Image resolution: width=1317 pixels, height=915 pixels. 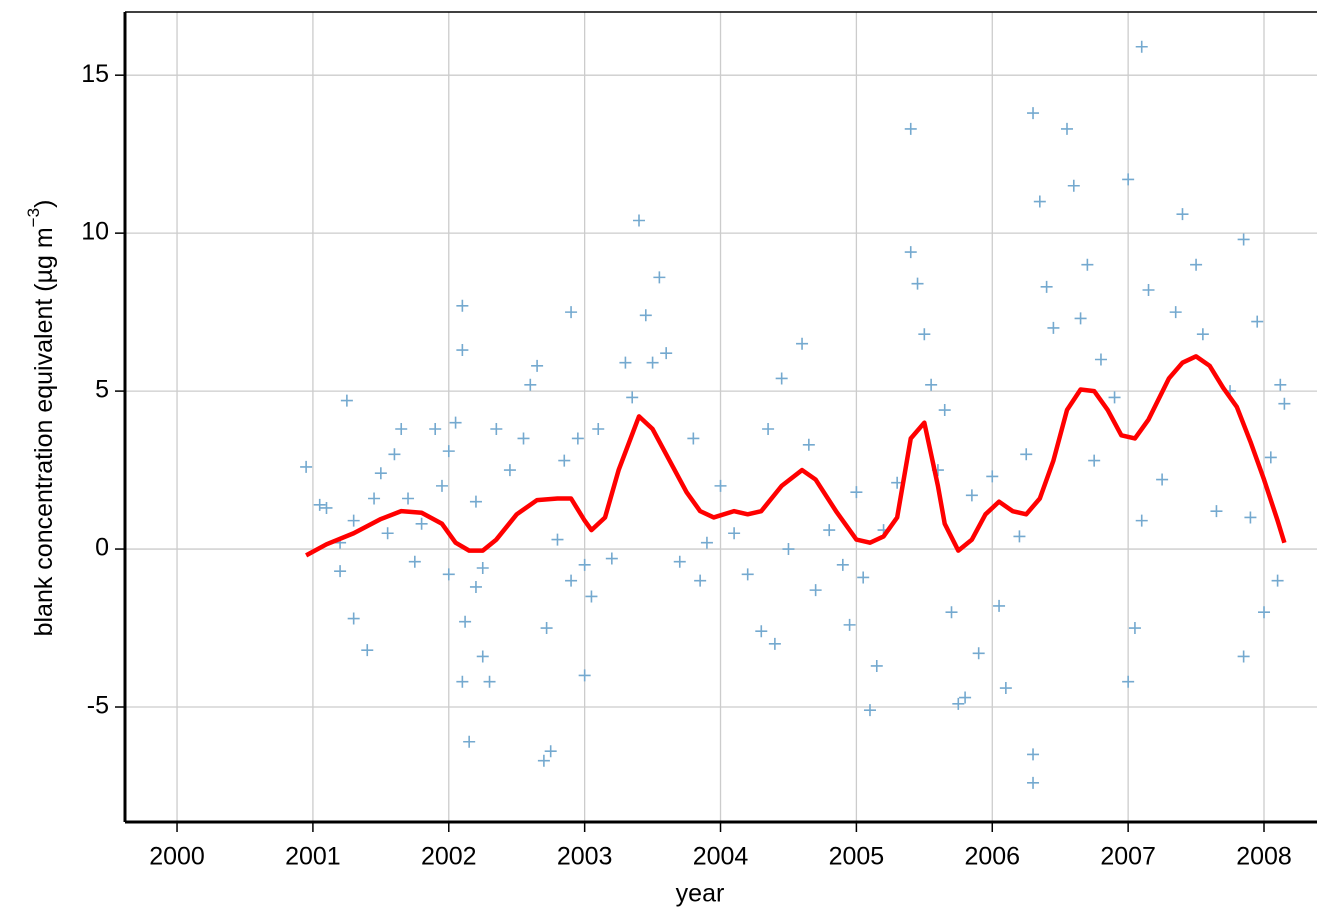 I want to click on y-tick-label: 15, so click(x=95, y=74).